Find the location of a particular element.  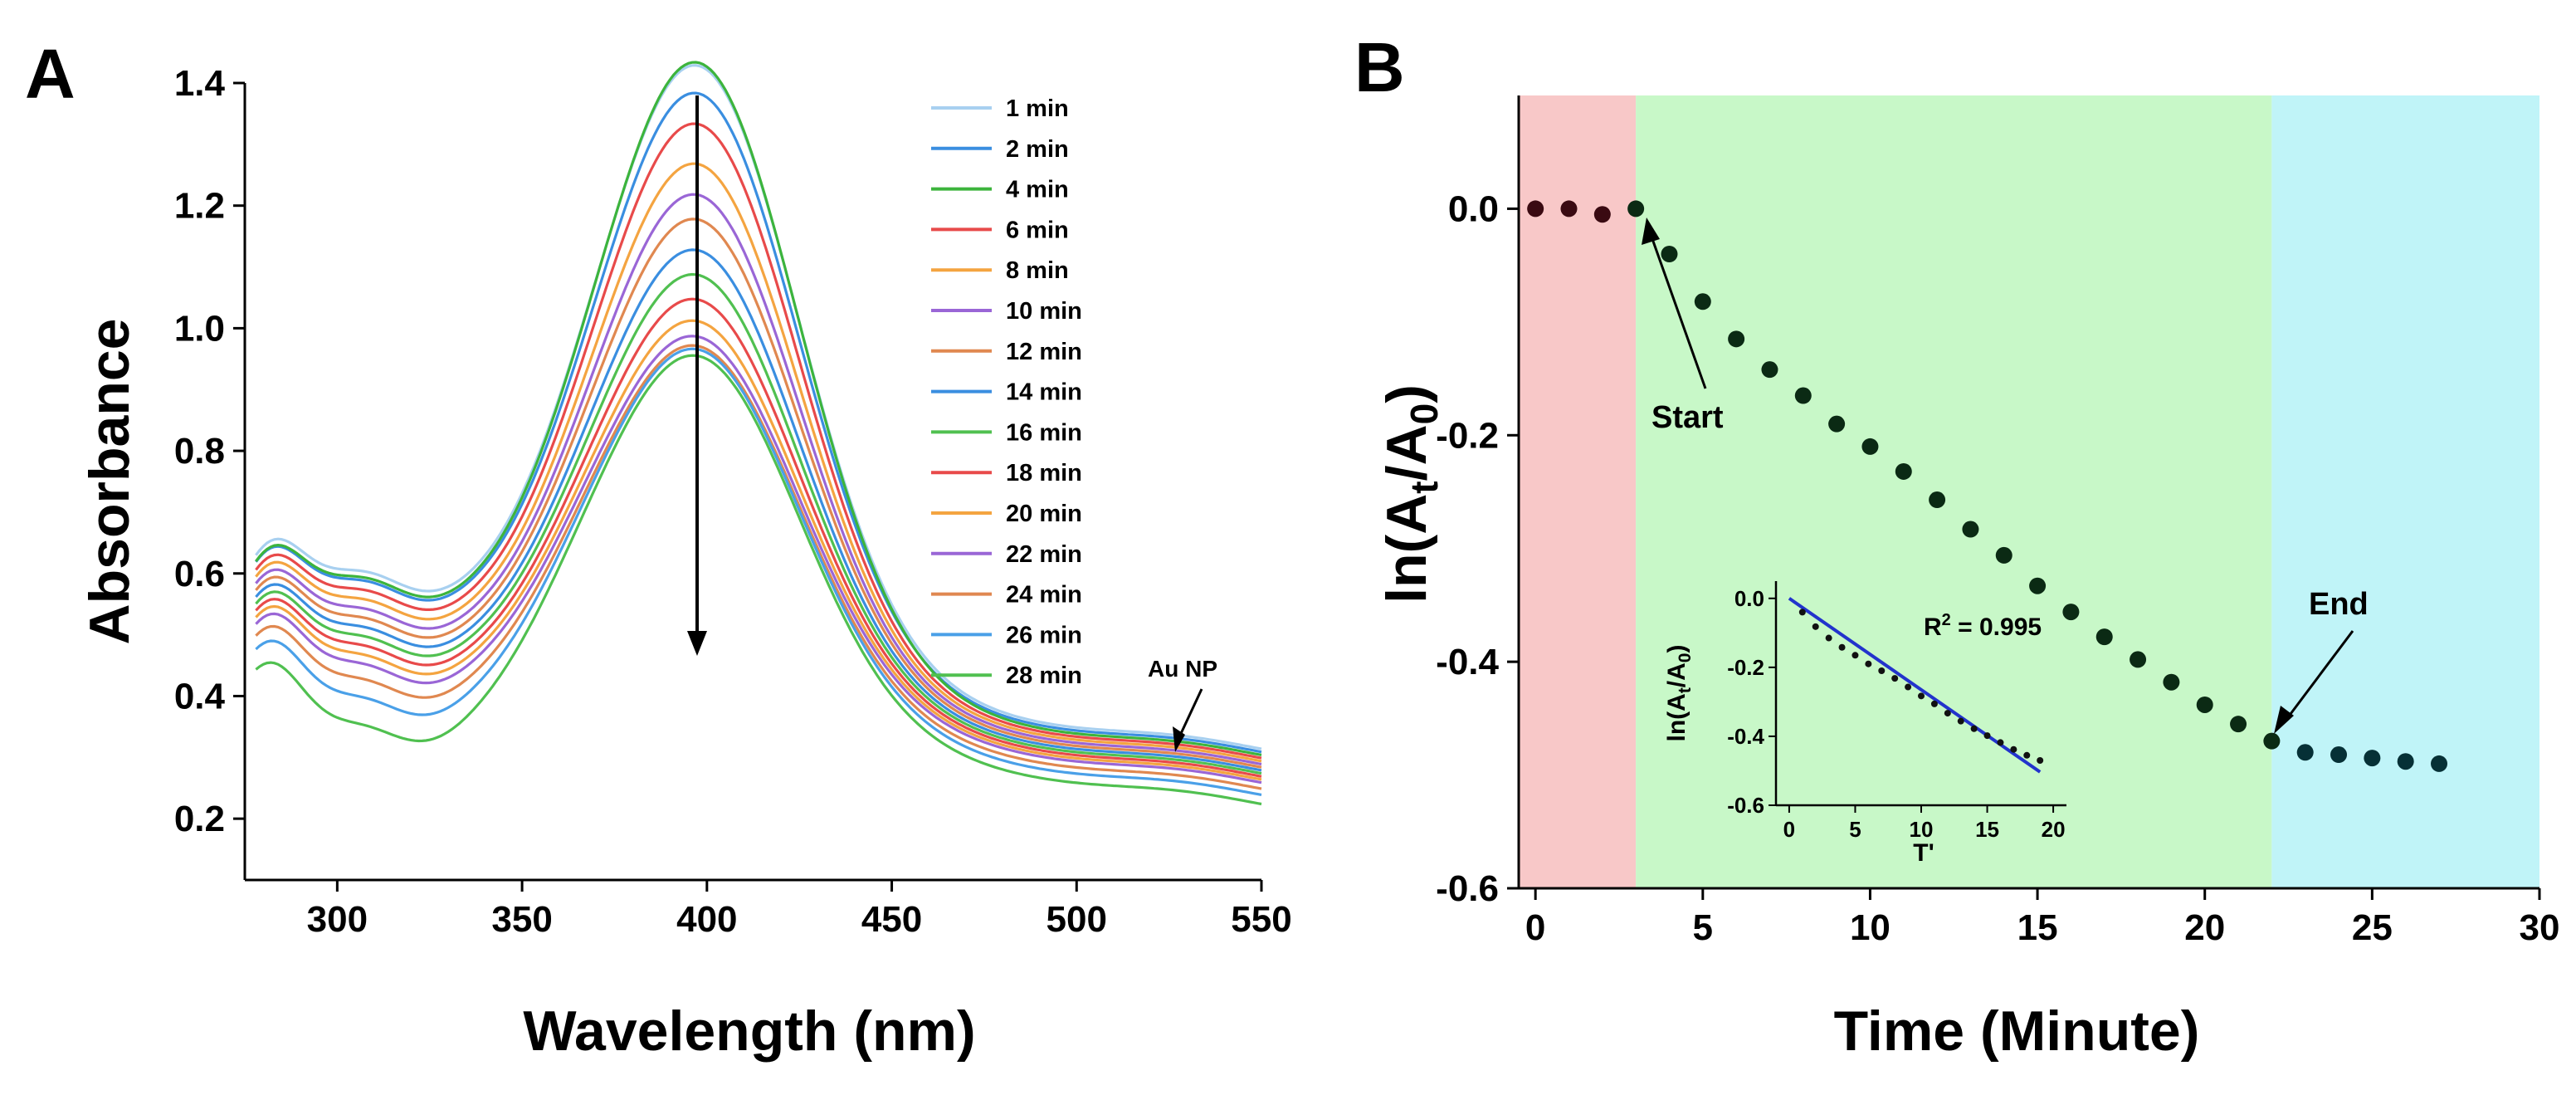

b-y-axis-title: ln(At/A0) is located at coordinates (1411, 494).